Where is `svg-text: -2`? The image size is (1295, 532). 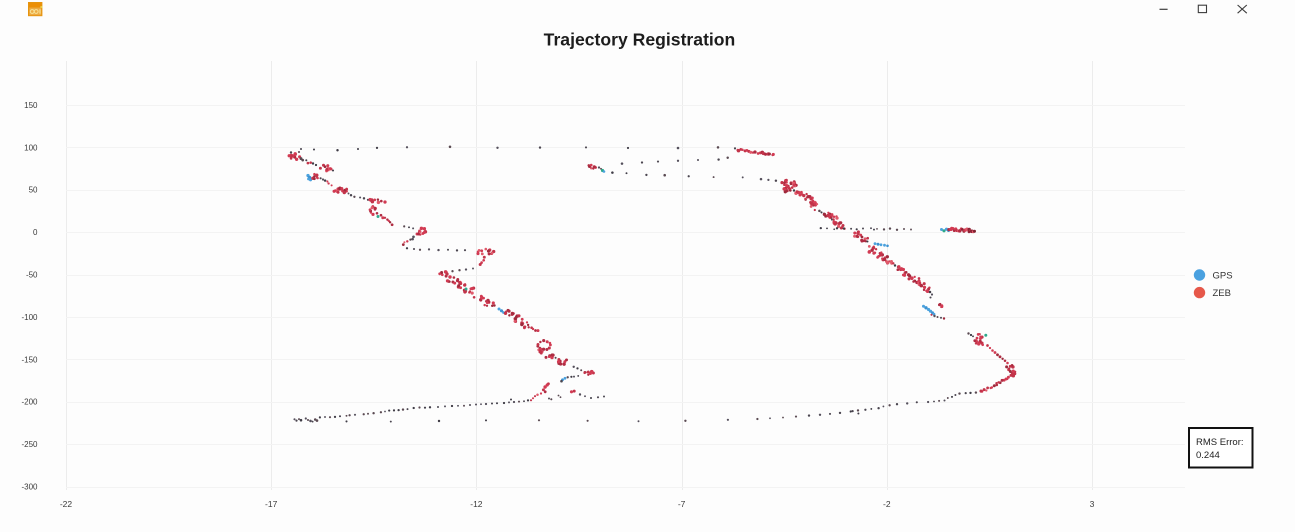
svg-text: -2 is located at coordinates (887, 504).